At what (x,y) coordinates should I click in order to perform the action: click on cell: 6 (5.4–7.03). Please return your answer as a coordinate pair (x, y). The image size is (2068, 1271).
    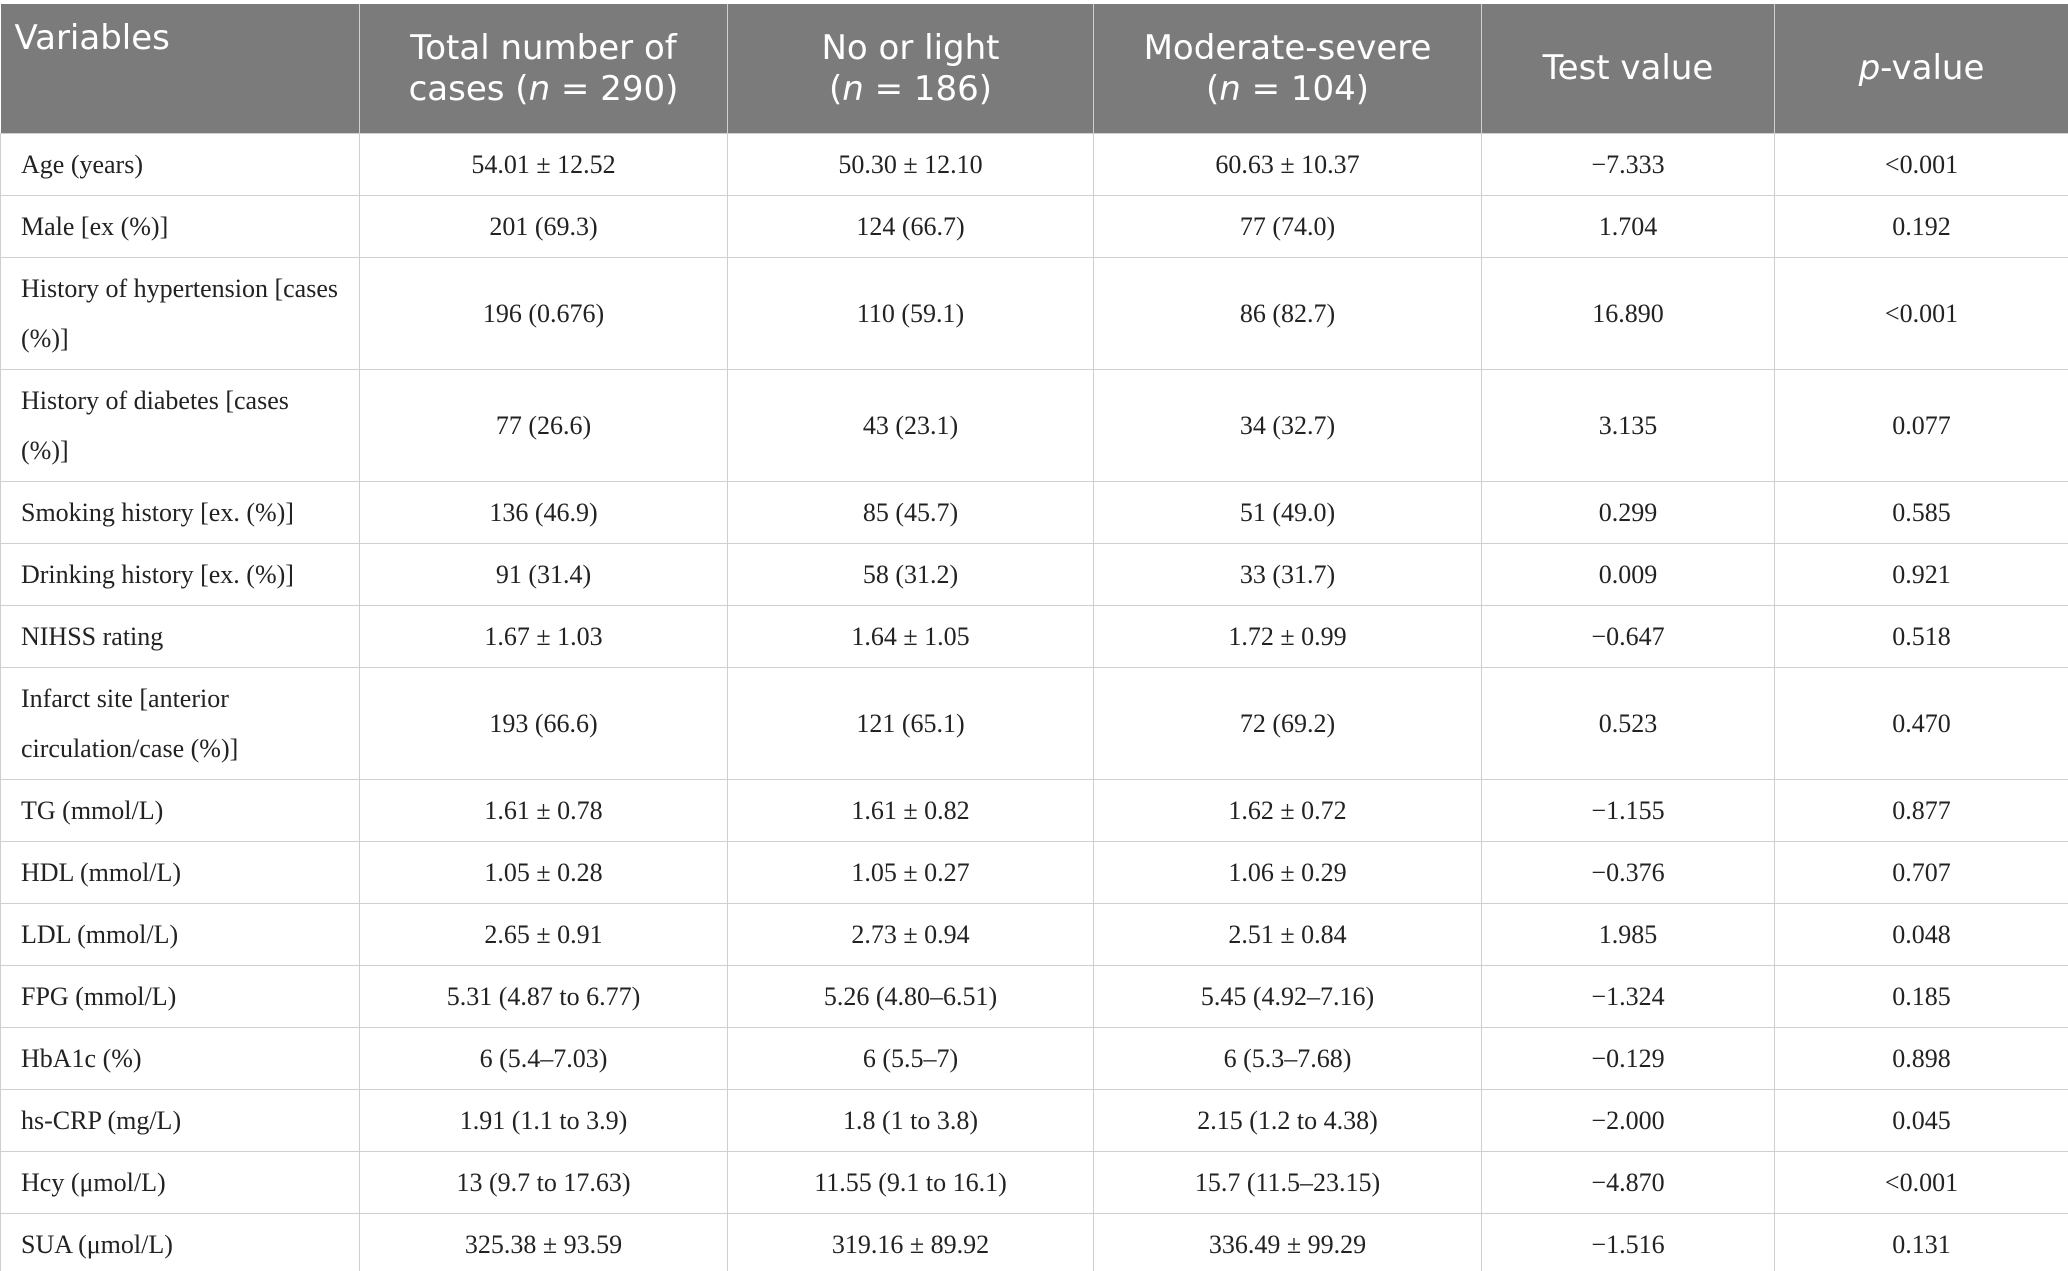
    Looking at the image, I should click on (543, 1058).